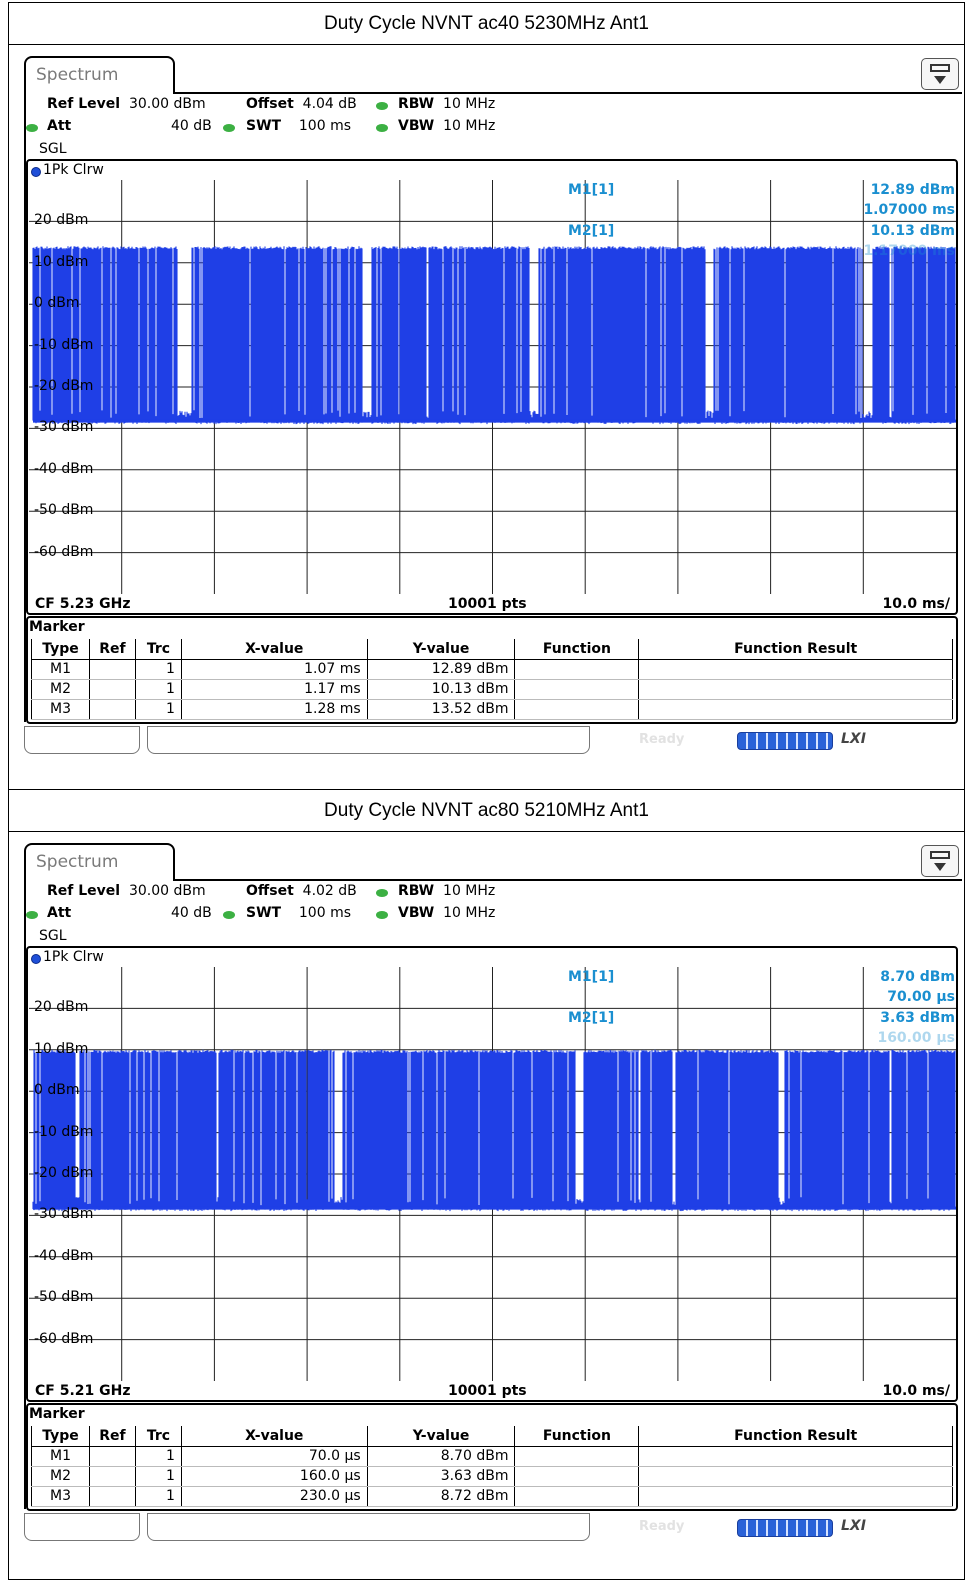 This screenshot has width=971, height=1580. I want to click on vbw-status-icon, so click(382, 128).